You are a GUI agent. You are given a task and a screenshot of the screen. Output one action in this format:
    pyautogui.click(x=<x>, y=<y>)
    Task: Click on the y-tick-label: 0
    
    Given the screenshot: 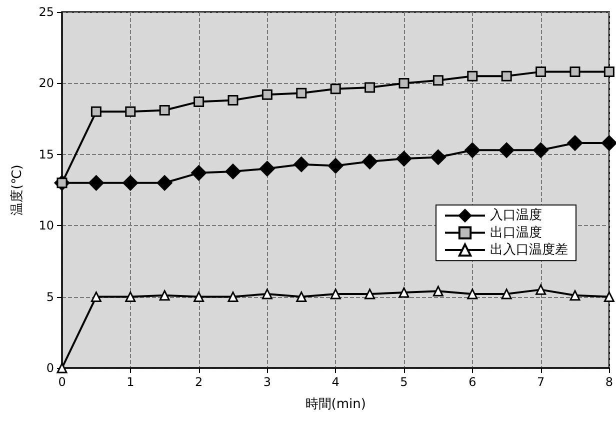 What is the action you would take?
    pyautogui.click(x=50, y=368)
    